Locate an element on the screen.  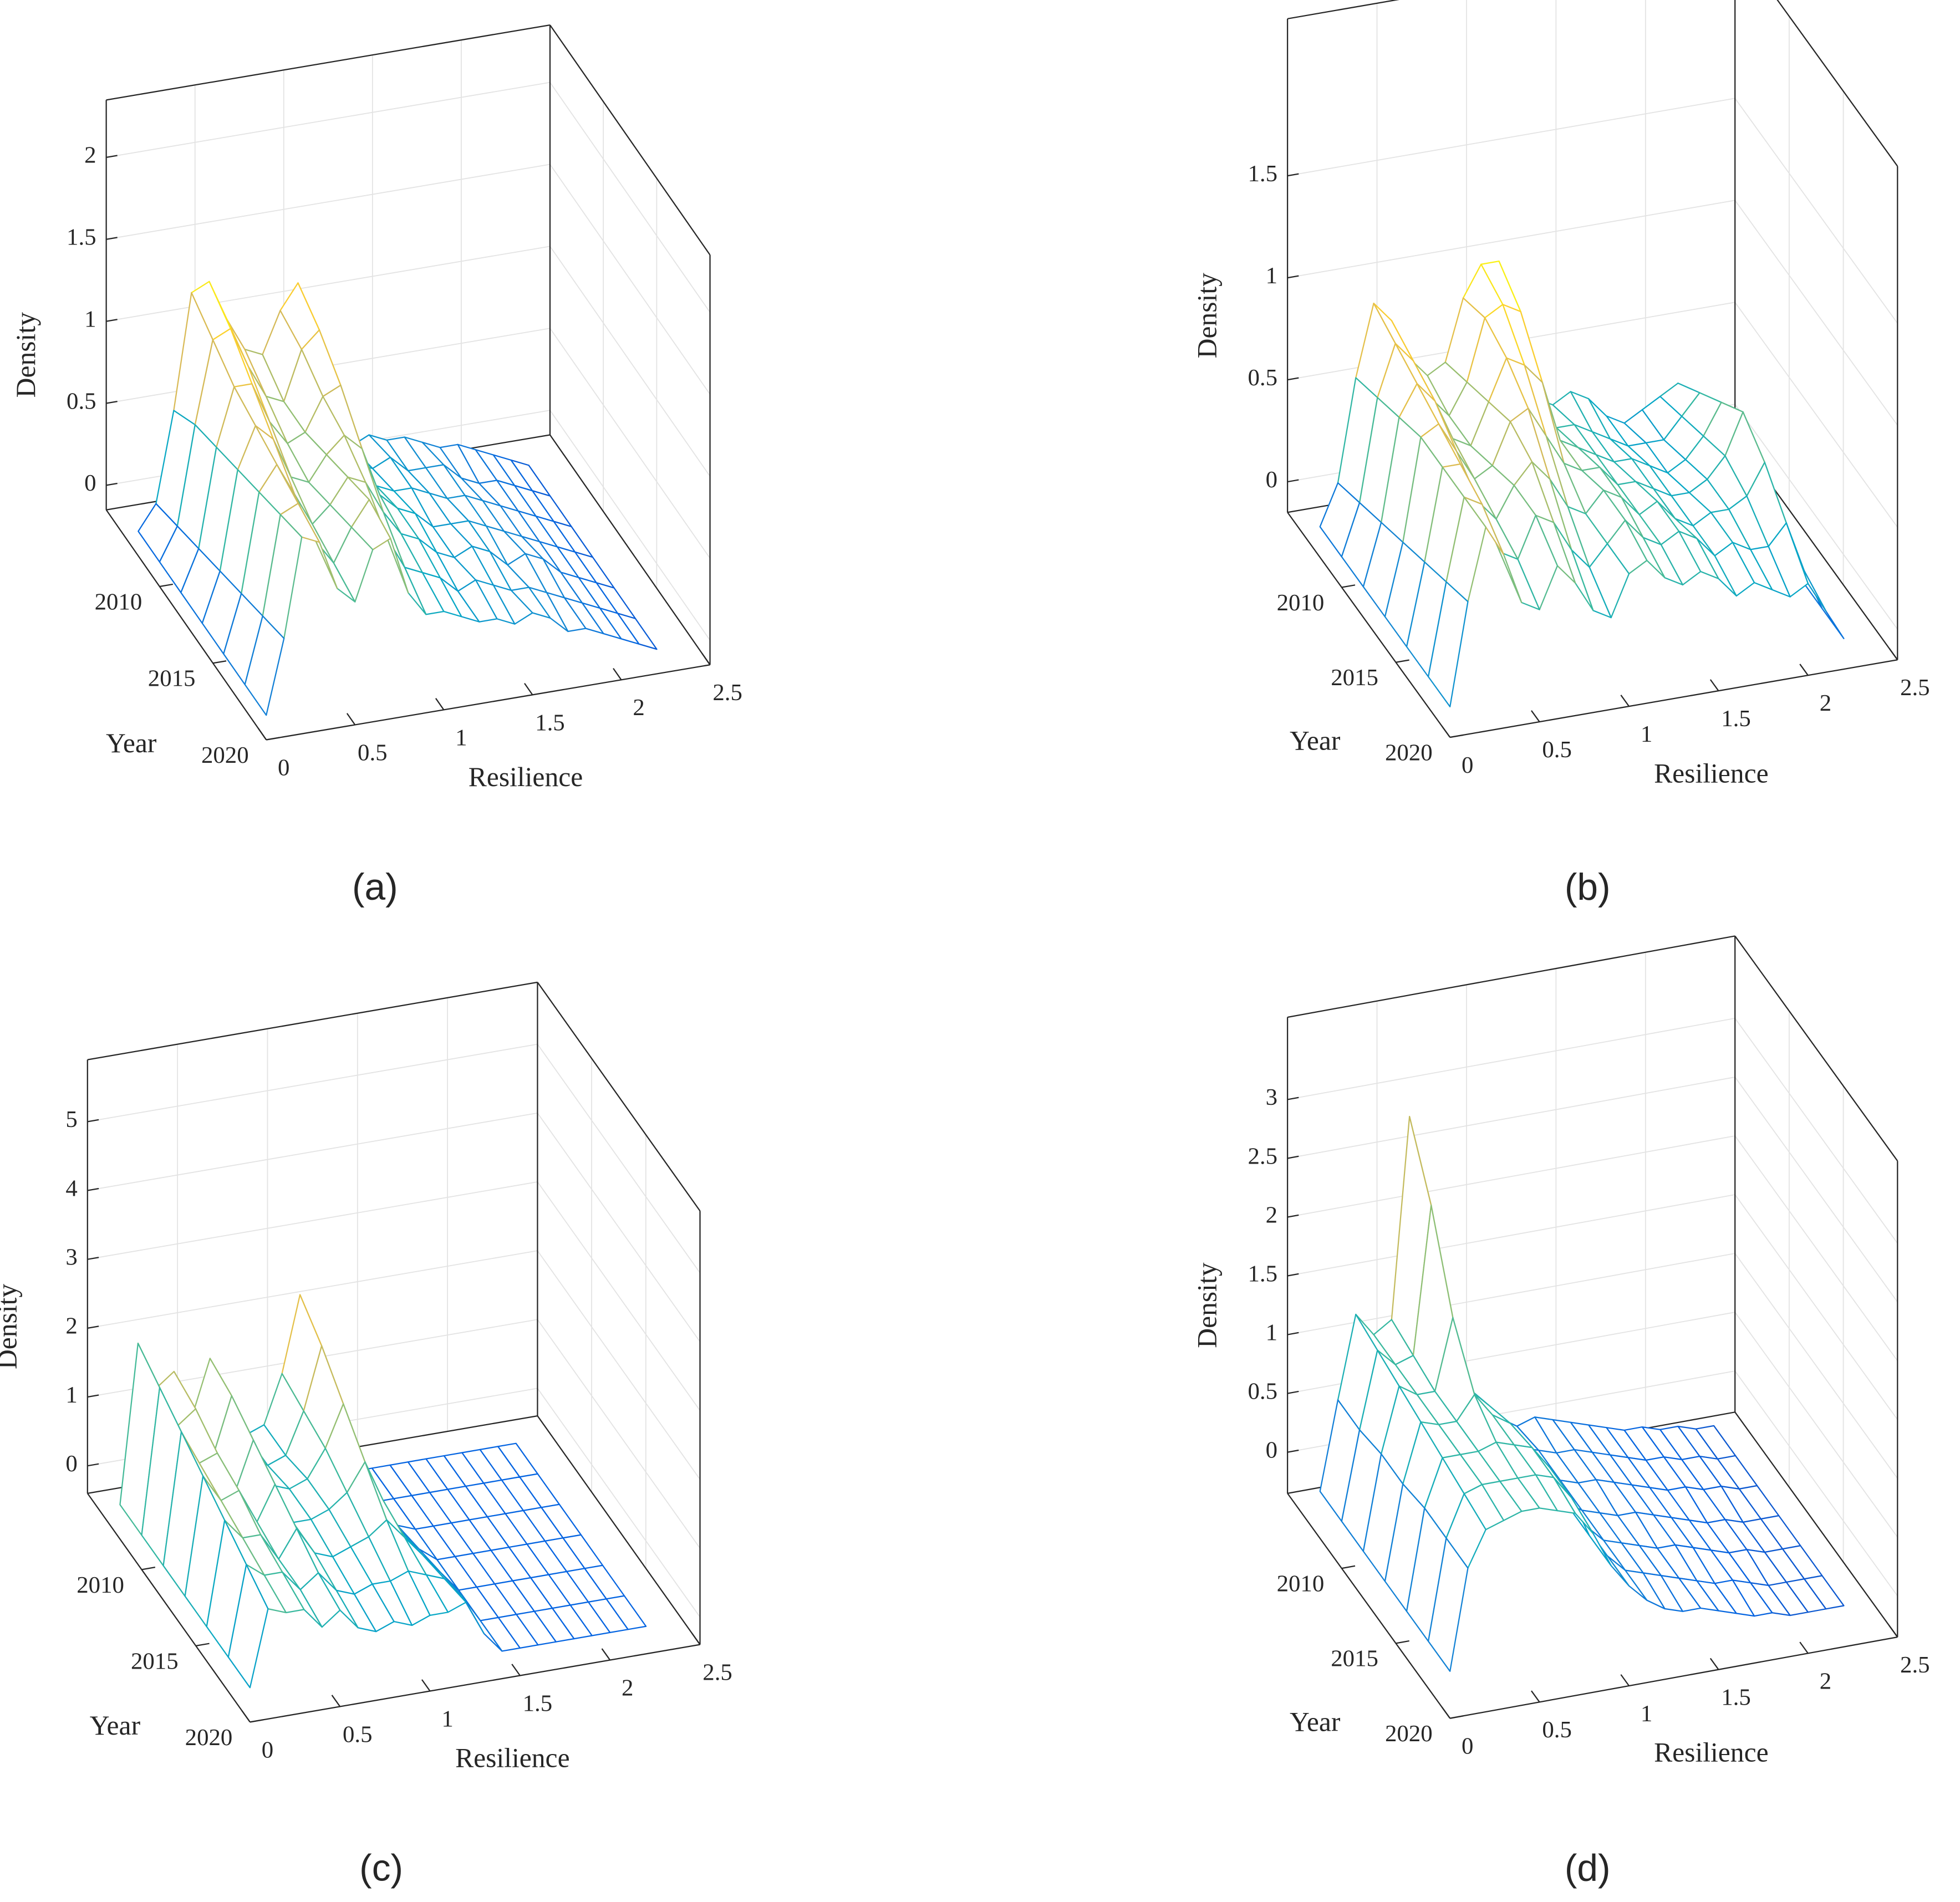
surface-face is located at coordinates (265, 665).